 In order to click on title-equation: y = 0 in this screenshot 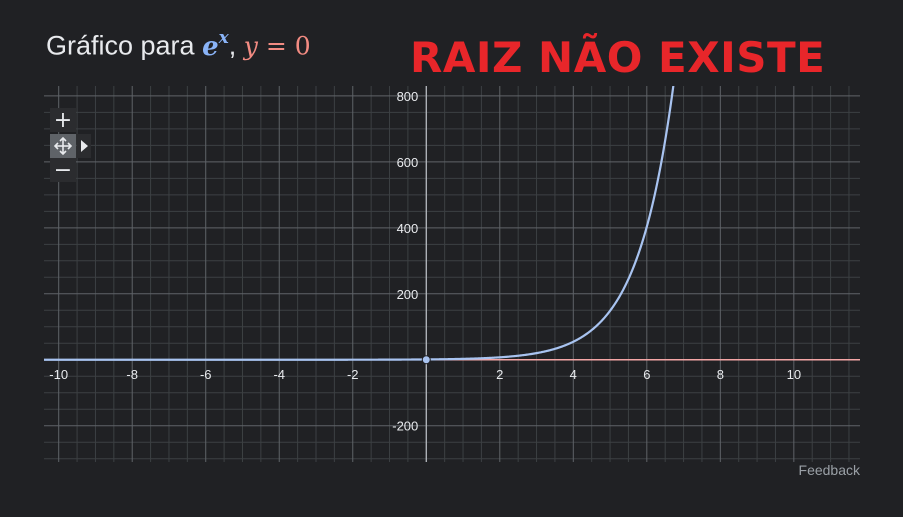, I will do `click(277, 46)`.